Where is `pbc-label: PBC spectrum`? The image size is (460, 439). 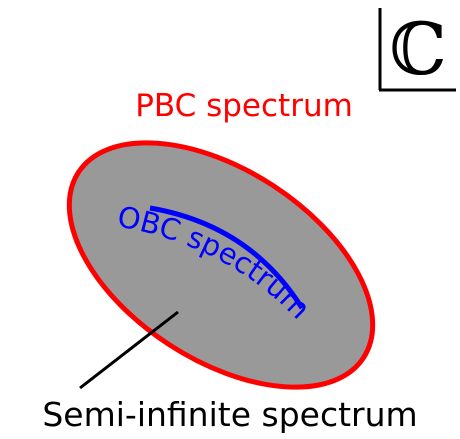 pbc-label: PBC spectrum is located at coordinates (244, 106).